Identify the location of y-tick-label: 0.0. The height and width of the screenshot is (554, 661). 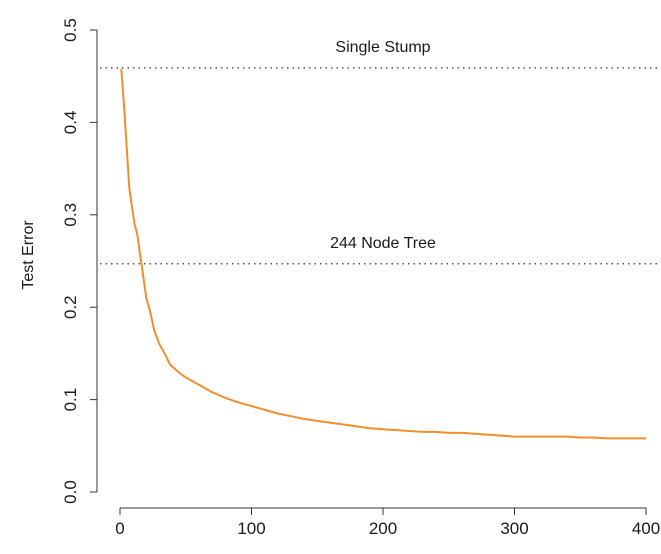
(70, 492).